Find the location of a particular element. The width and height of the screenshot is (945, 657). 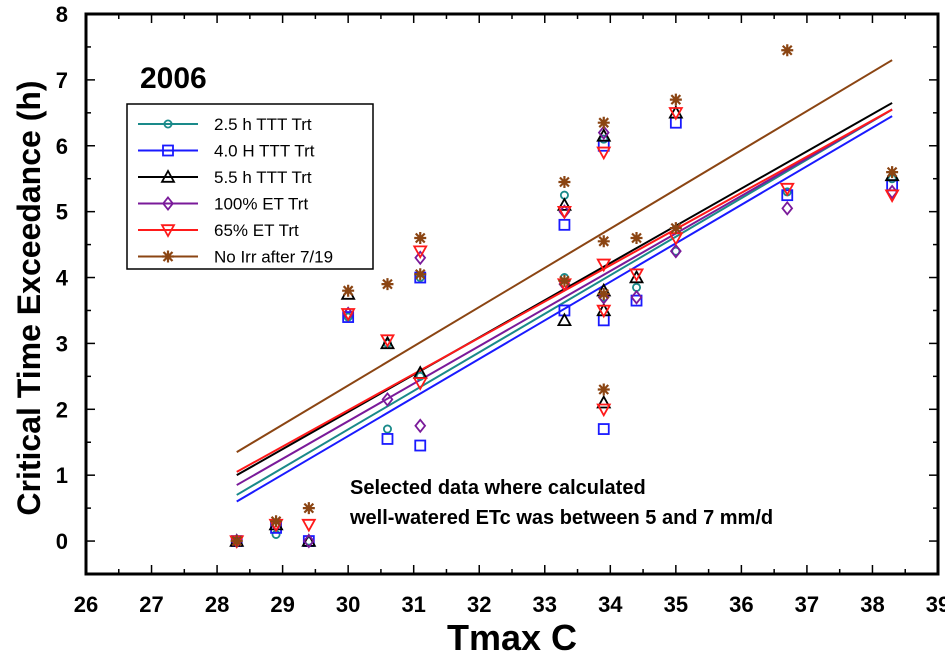

legend-entry-5: 65% ET Trt is located at coordinates (218, 230).